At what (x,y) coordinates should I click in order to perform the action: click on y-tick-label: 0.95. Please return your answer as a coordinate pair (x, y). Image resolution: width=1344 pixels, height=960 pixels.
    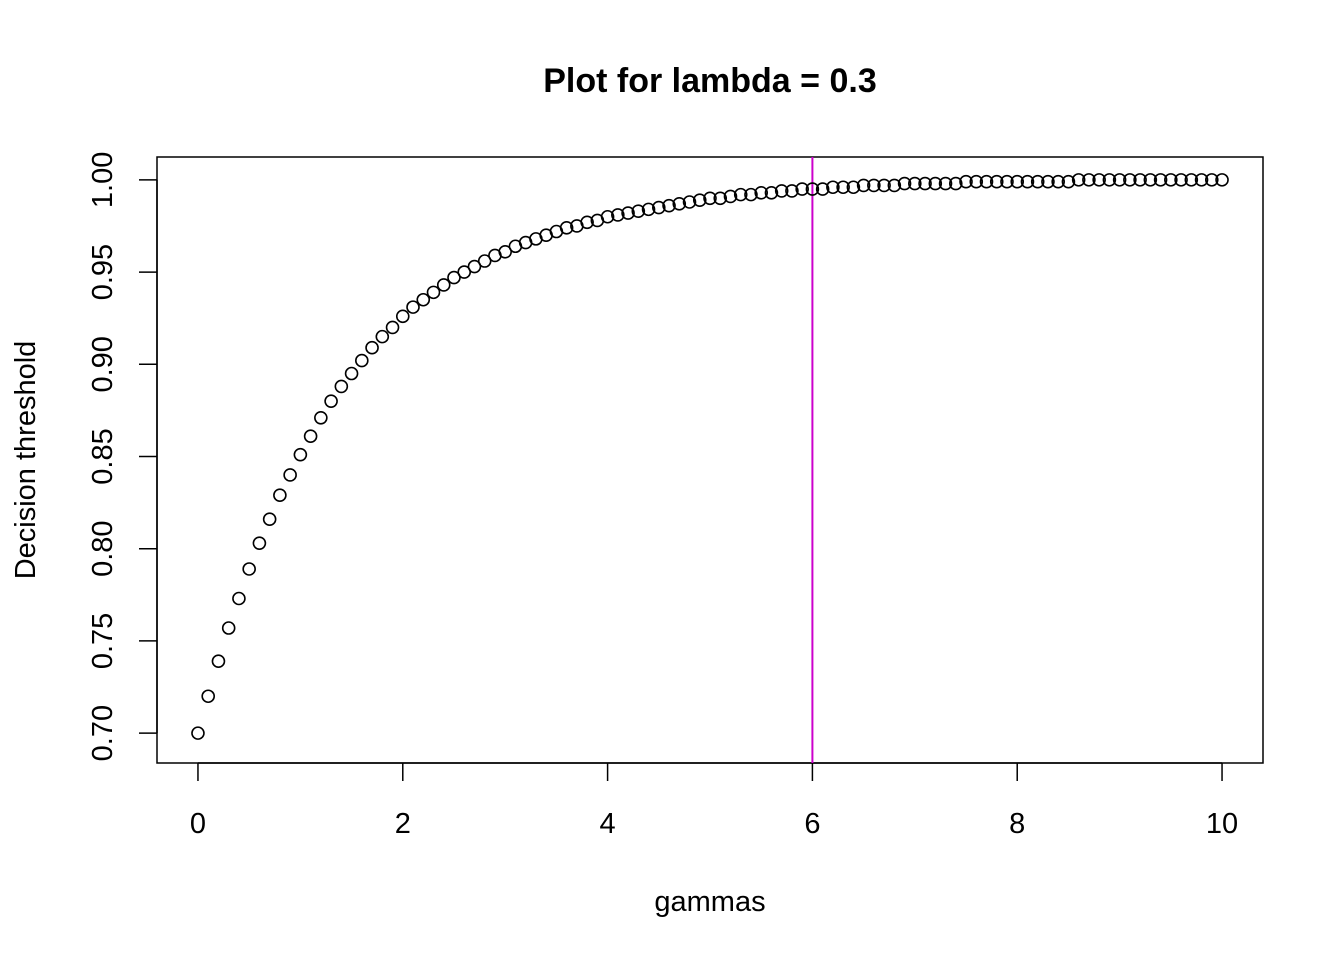
    Looking at the image, I should click on (103, 272).